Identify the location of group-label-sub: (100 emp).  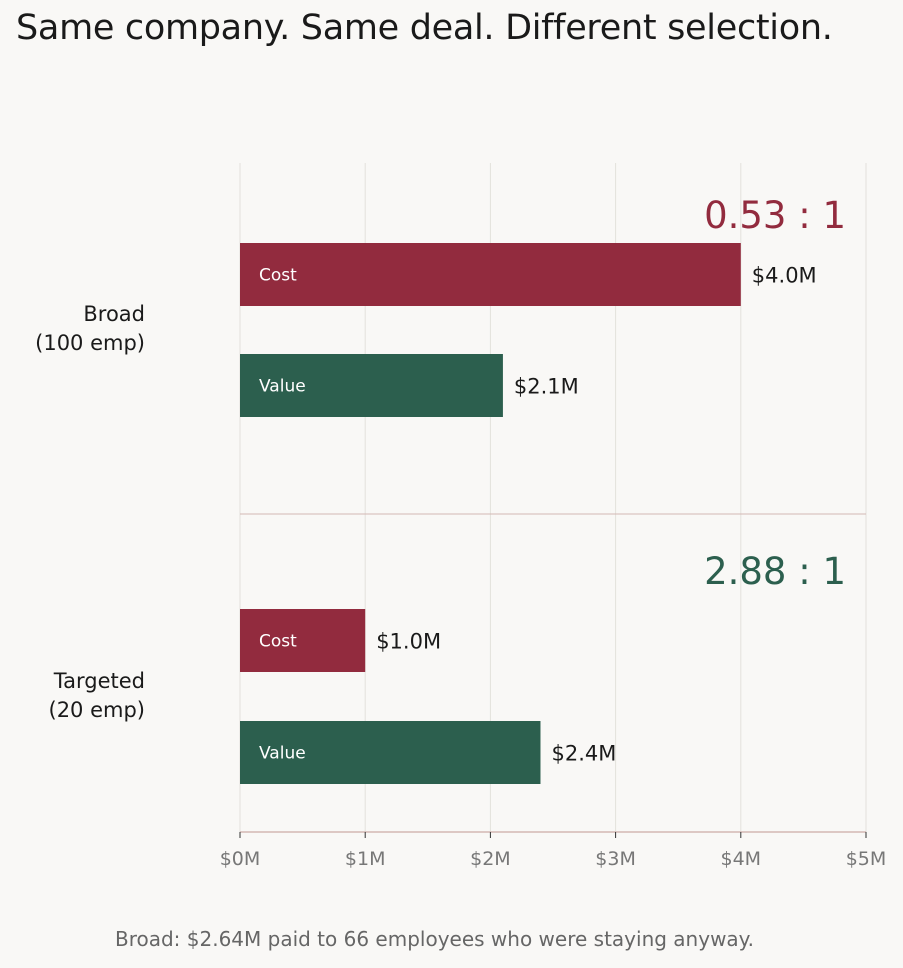
(90, 343).